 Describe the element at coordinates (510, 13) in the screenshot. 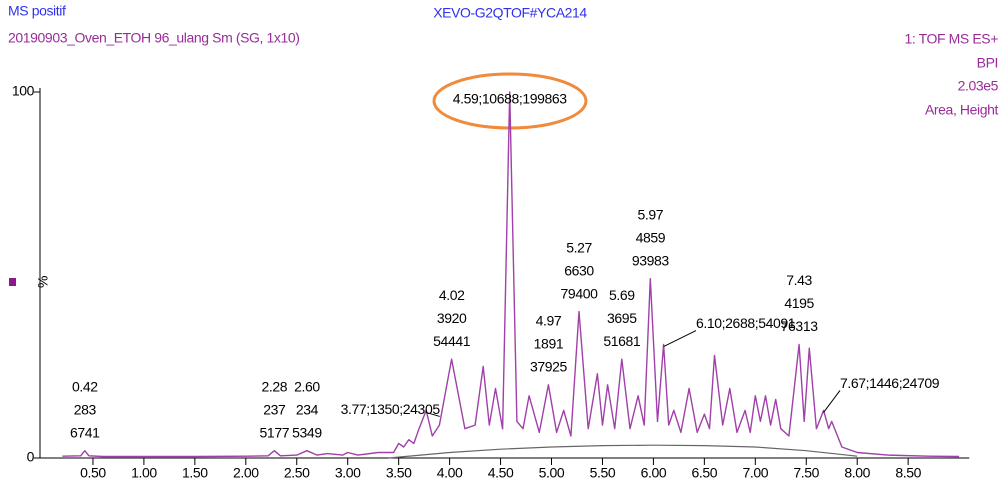

I see `chart-title: XEVO-G2QTOF#YCA214` at that location.